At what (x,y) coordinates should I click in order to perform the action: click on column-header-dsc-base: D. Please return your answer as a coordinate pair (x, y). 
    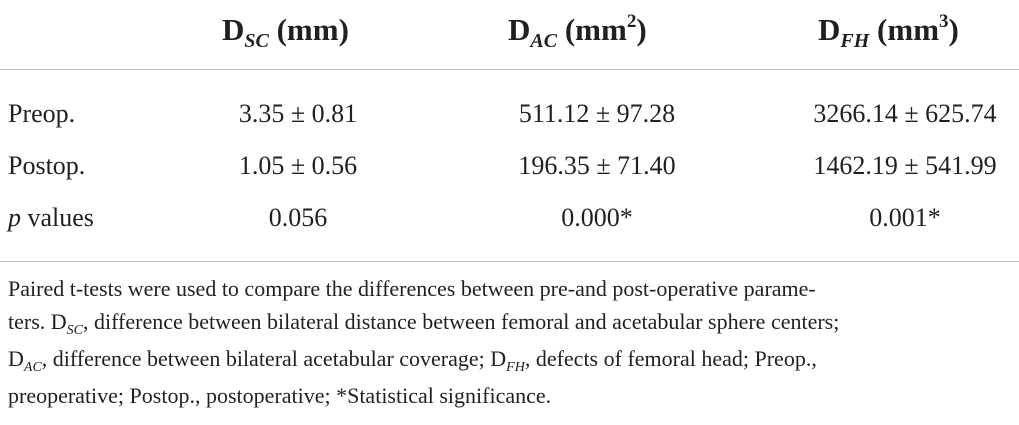
    Looking at the image, I should click on (233, 29).